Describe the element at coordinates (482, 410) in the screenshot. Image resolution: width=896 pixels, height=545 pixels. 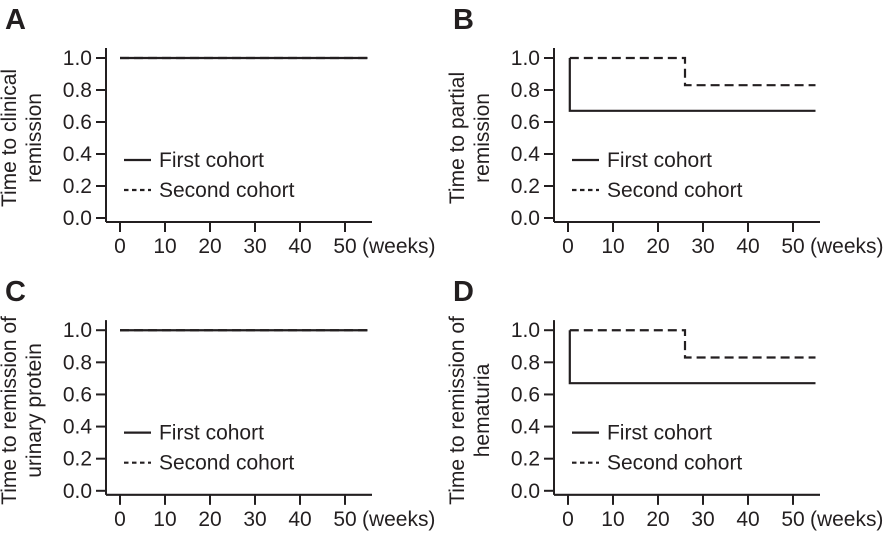
I see `y-axis-label-line2: hematuria` at that location.